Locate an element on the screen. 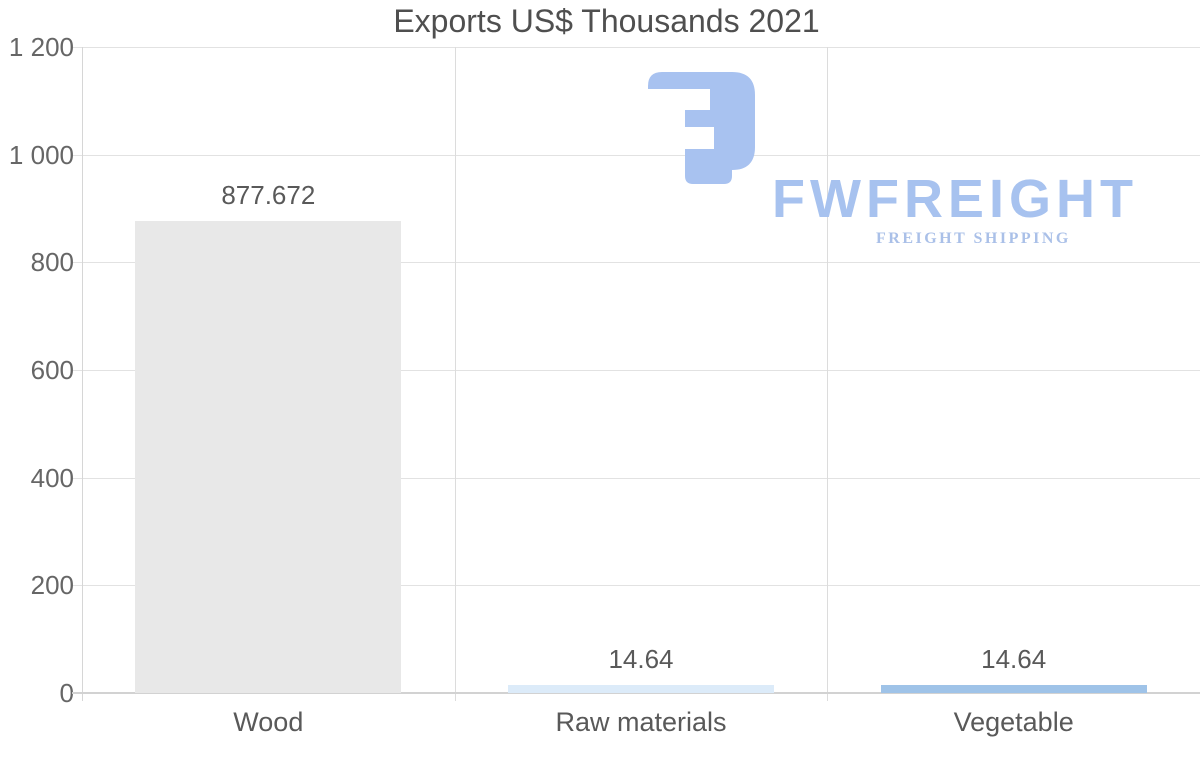 The height and width of the screenshot is (763, 1200). bar-vegetable is located at coordinates (1013, 689).